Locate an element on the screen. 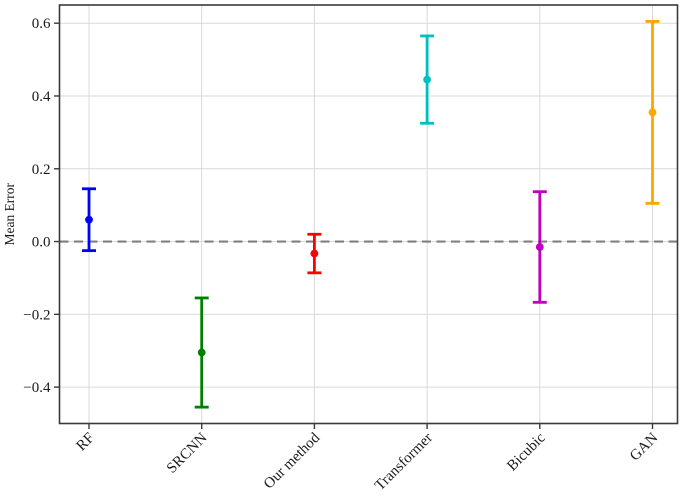  y-tick-label: 0.2 is located at coordinates (41, 170).